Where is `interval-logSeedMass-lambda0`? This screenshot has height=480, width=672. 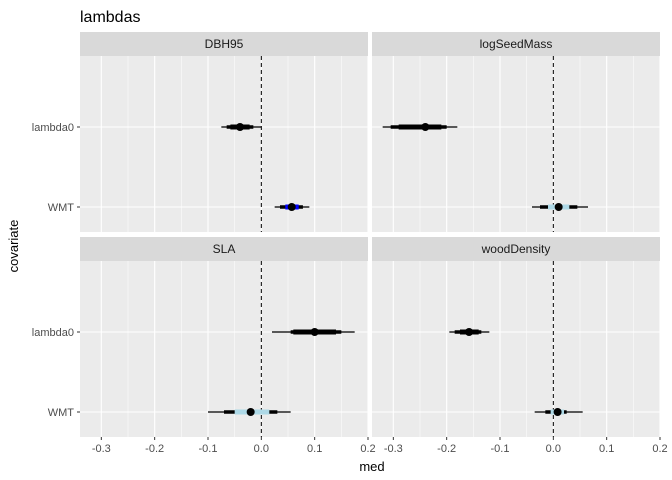 interval-logSeedMass-lambda0 is located at coordinates (420, 127).